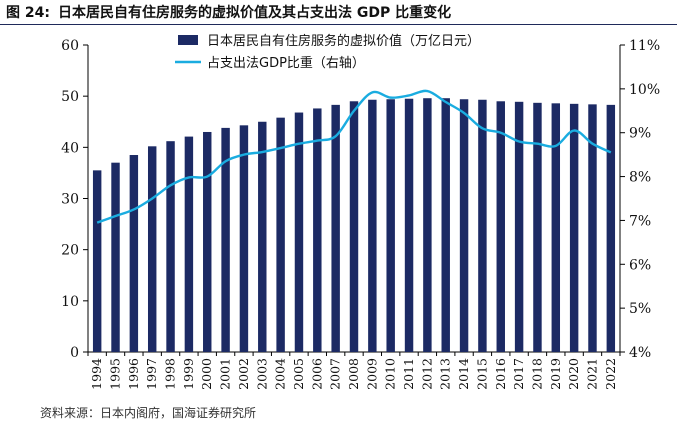 This screenshot has width=677, height=421. I want to click on left-tick-label-50: 50, so click(70, 97).